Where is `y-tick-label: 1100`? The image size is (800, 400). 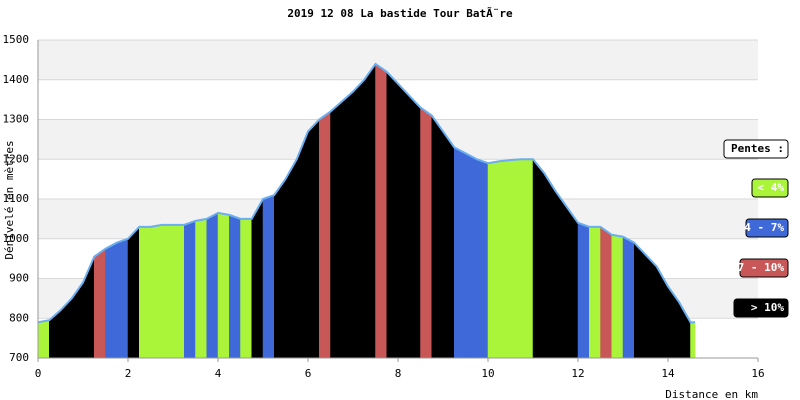 y-tick-label: 1100 is located at coordinates (16, 198).